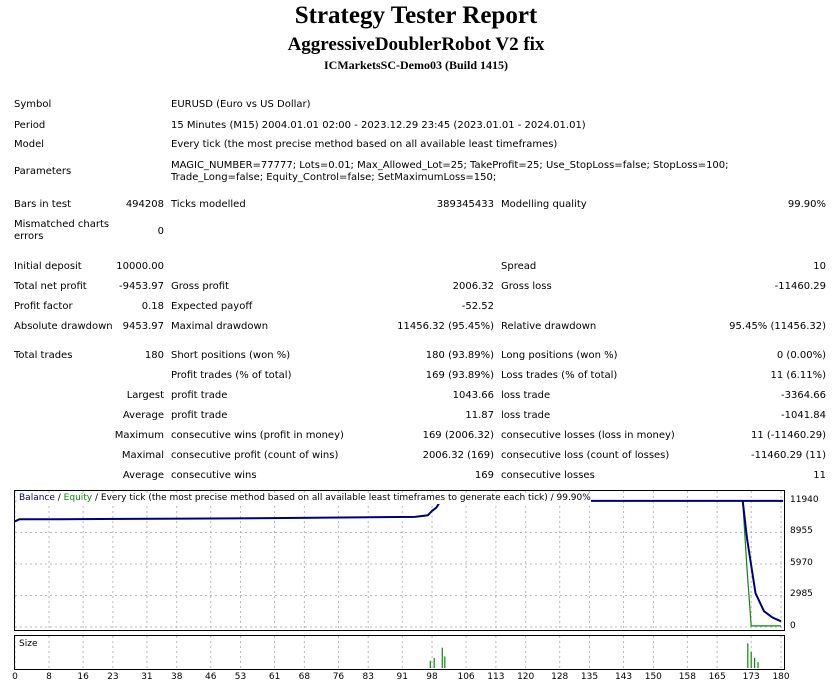  What do you see at coordinates (214, 475) in the screenshot?
I see `avg-wins-label: consecutive wins` at bounding box center [214, 475].